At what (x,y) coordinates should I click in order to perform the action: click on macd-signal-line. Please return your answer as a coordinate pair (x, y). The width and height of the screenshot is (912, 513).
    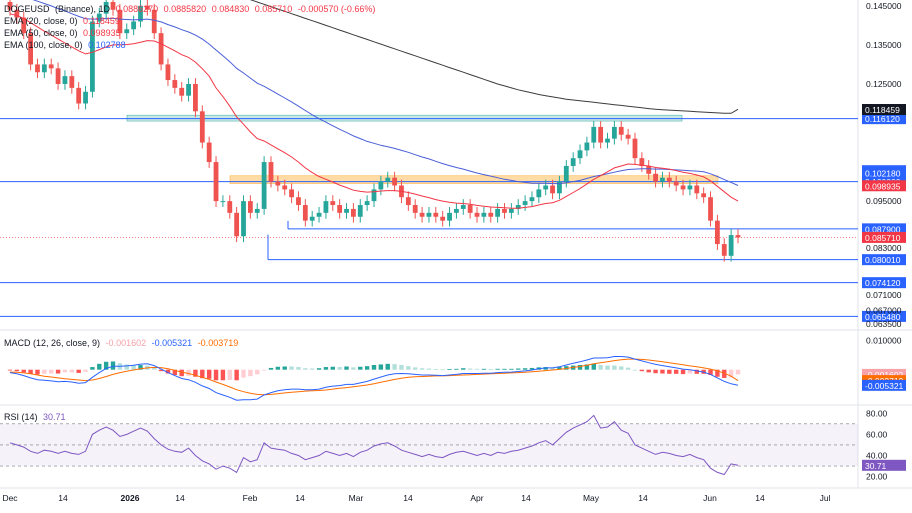
    Looking at the image, I should click on (374, 377).